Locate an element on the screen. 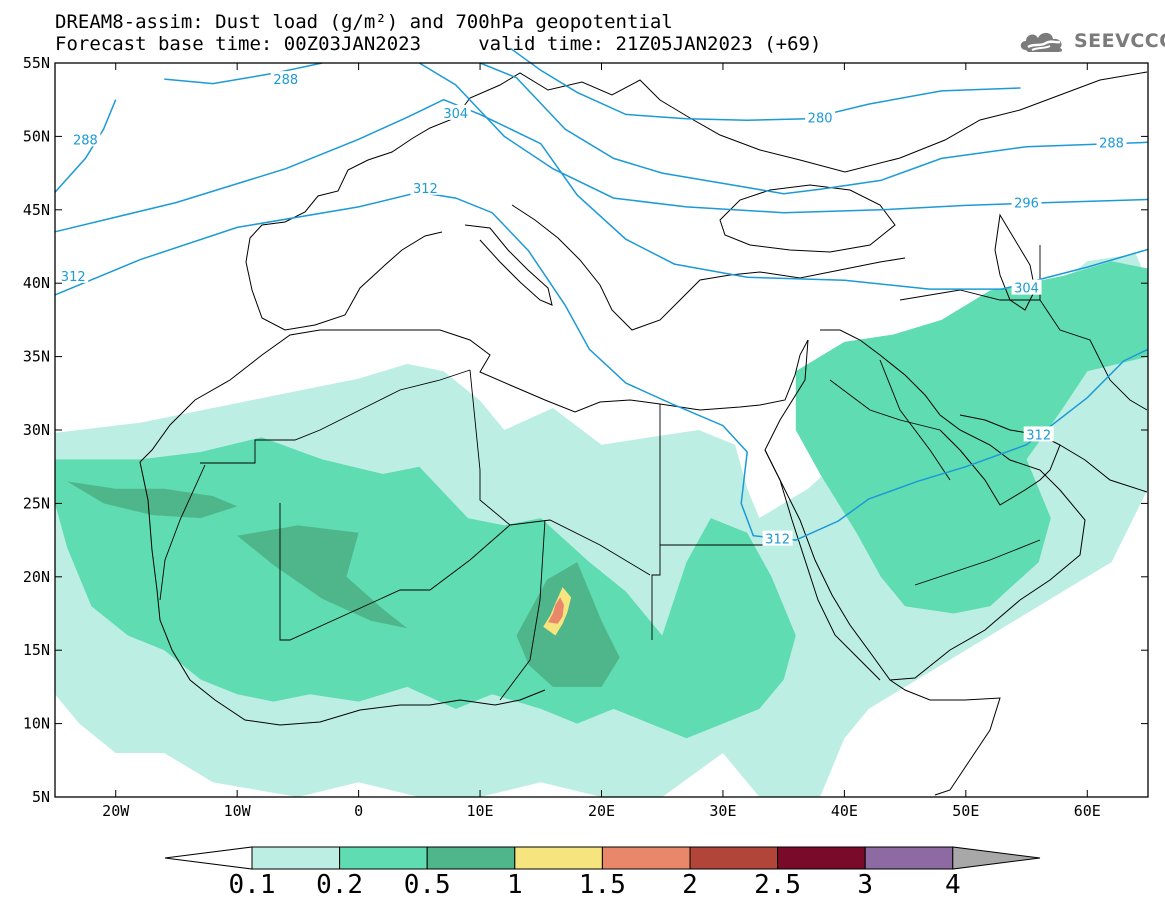  lat-tick-label: 50N is located at coordinates (36, 136).